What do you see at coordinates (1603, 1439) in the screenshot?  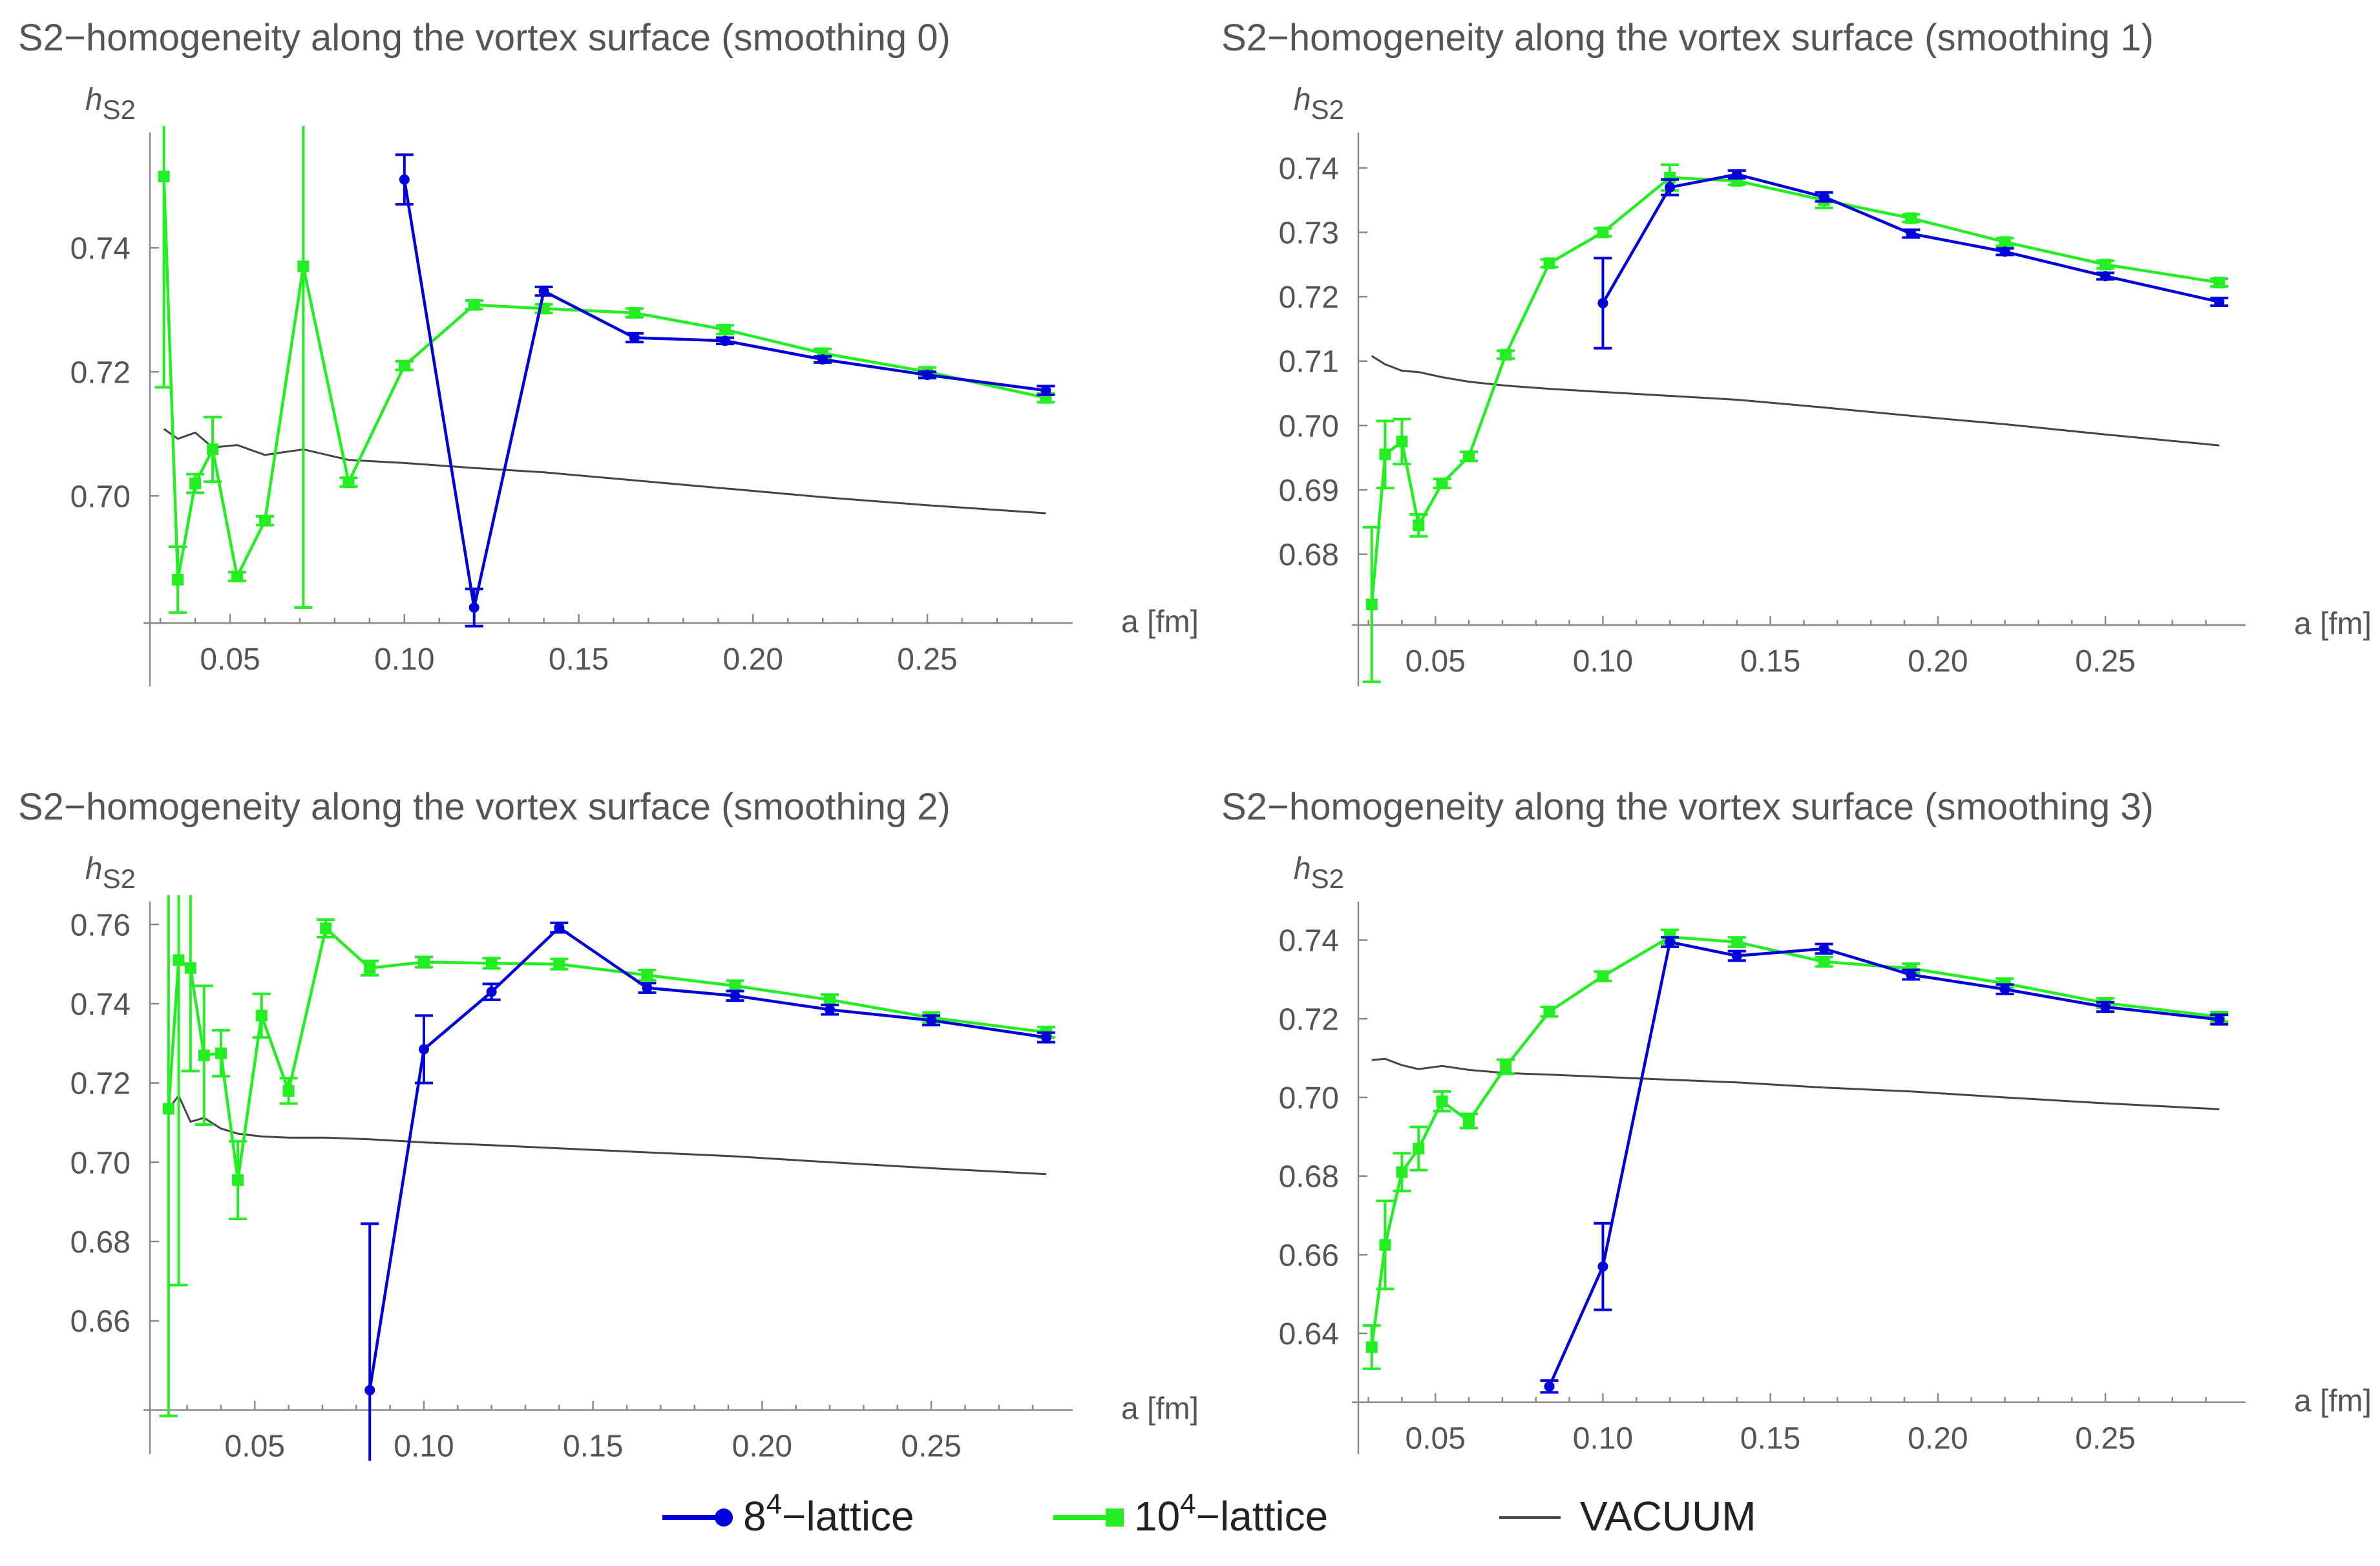 I see `x-tick-label: 0.10` at bounding box center [1603, 1439].